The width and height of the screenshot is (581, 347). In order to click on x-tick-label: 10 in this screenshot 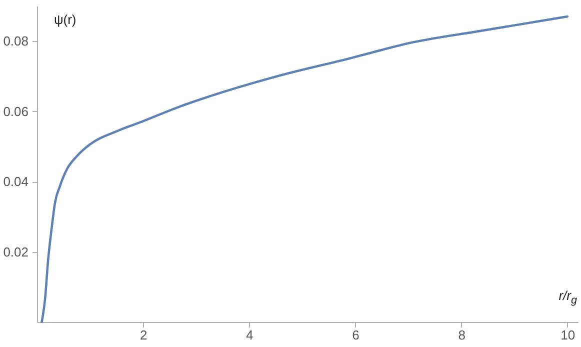, I will do `click(568, 335)`.